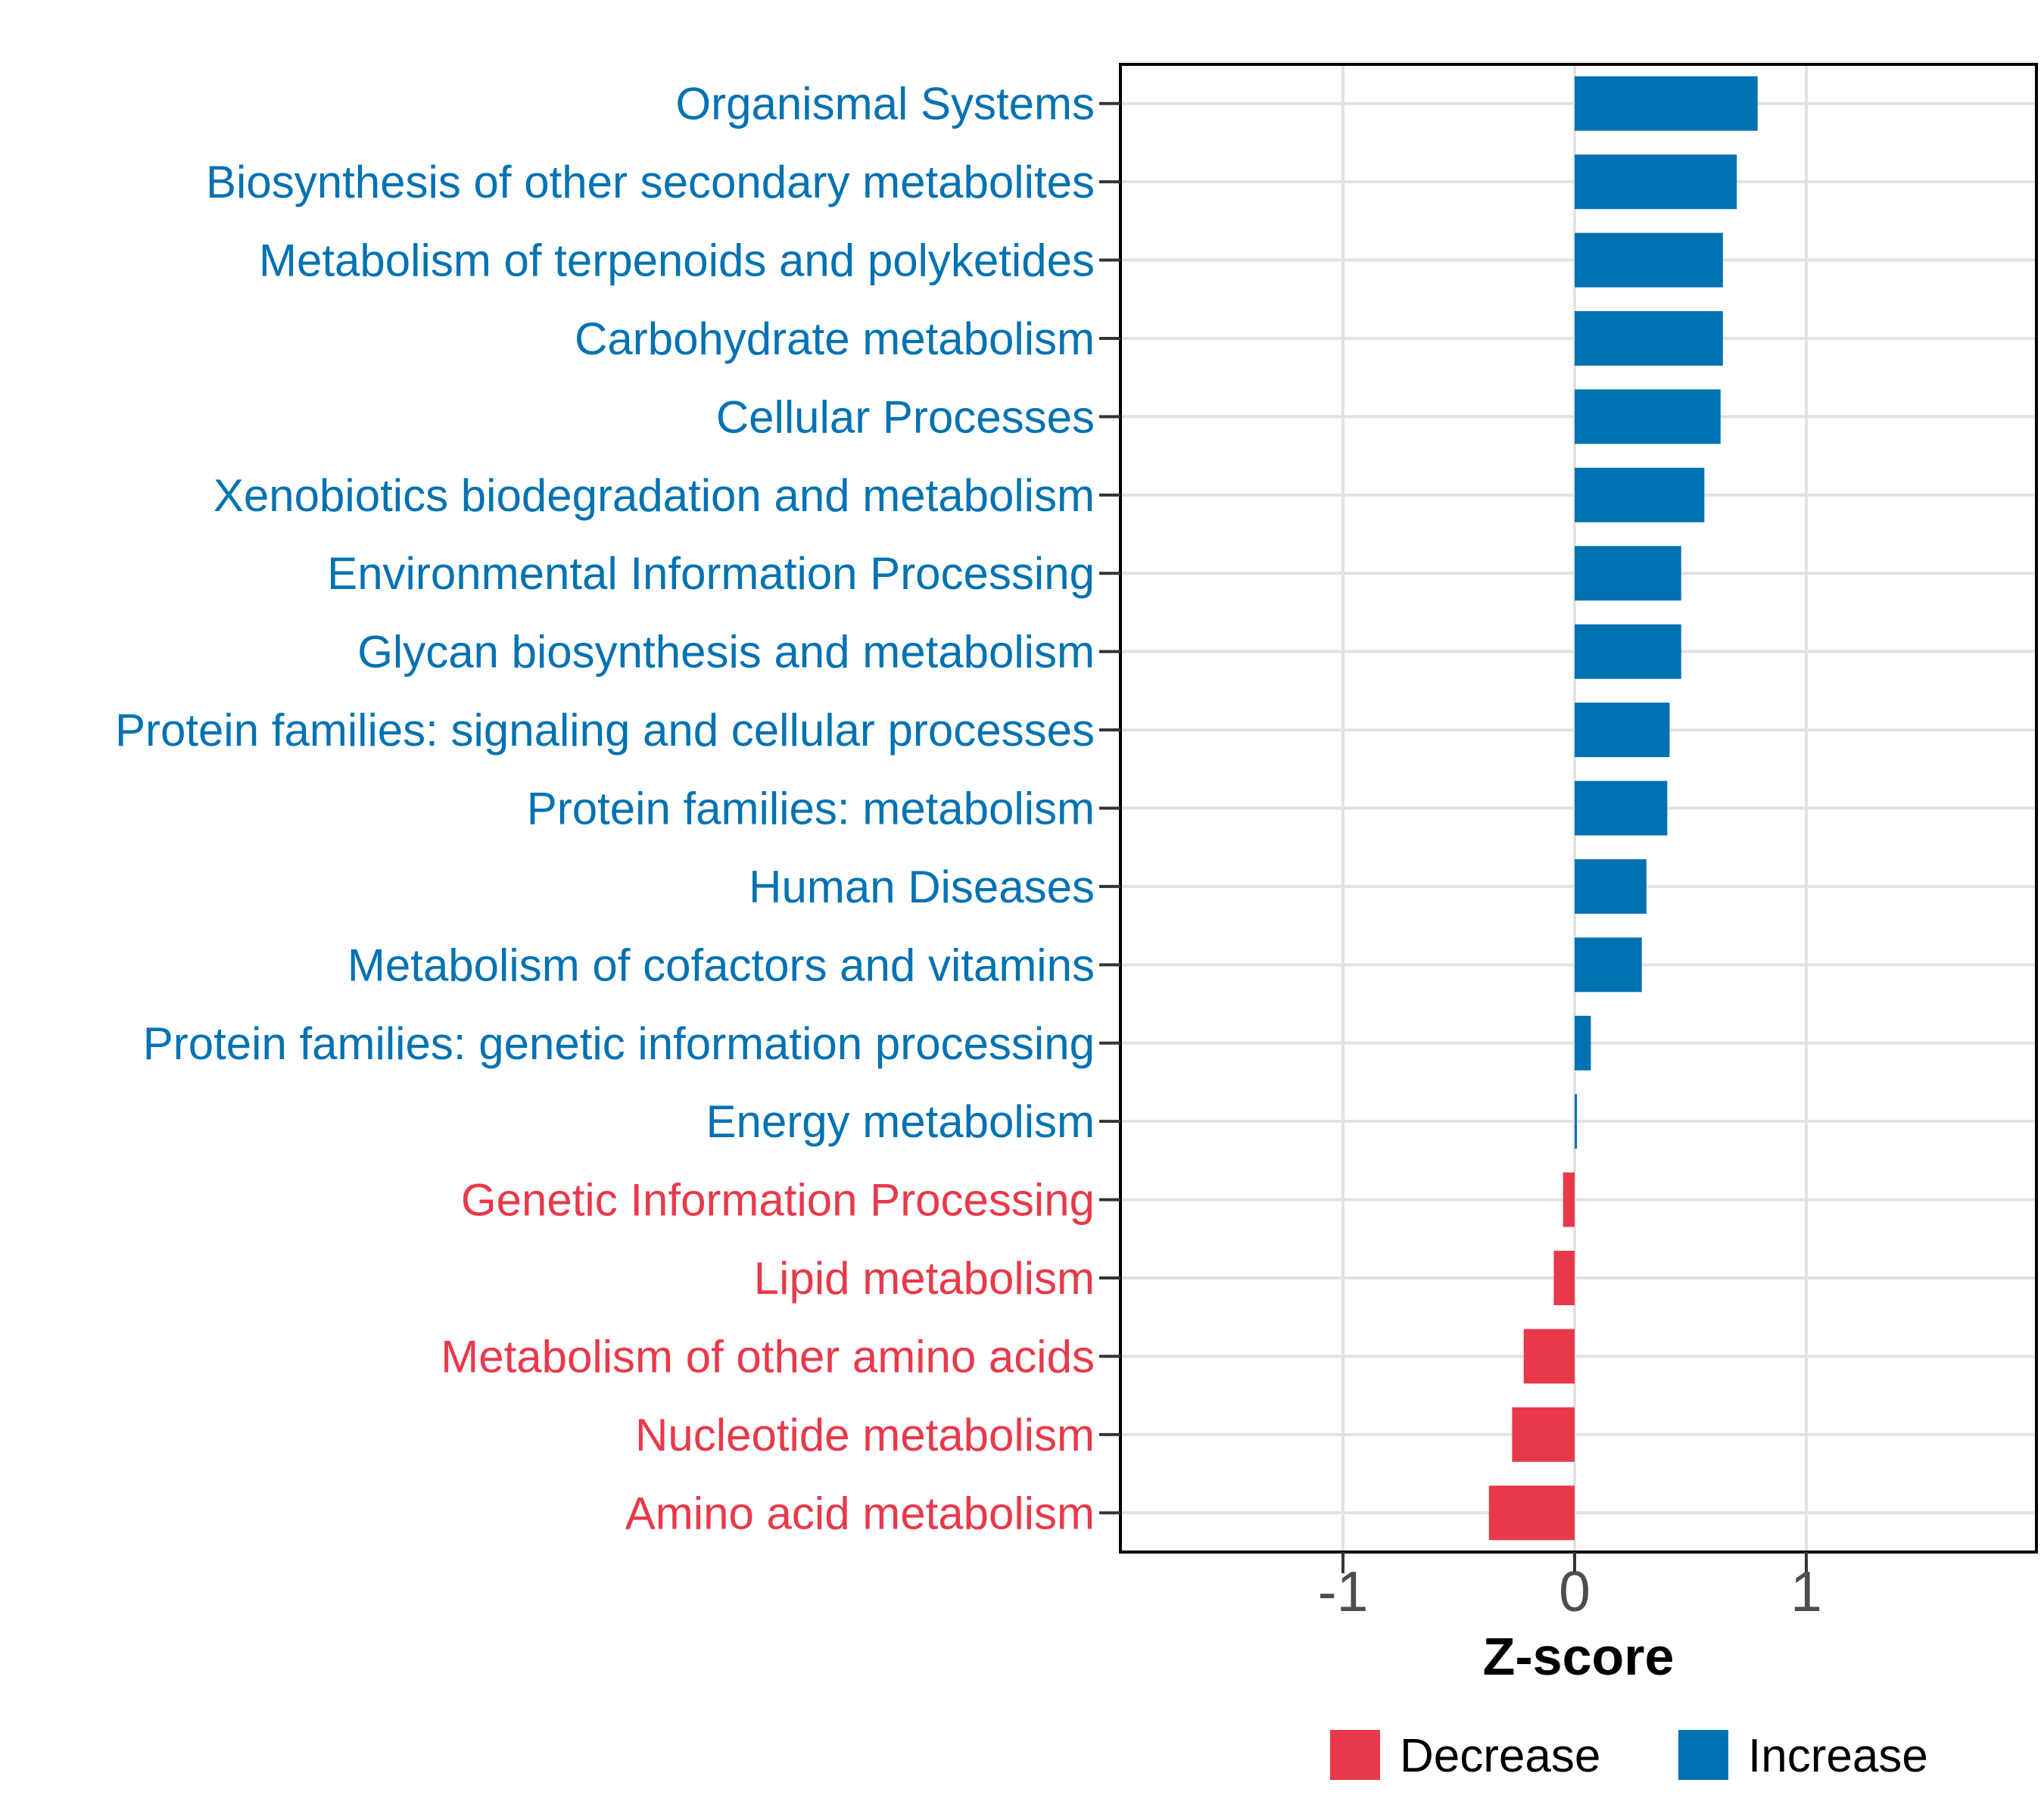 The image size is (2044, 1817). Describe the element at coordinates (726, 652) in the screenshot. I see `category-label: Glycan biosynthesis and metabolism` at that location.